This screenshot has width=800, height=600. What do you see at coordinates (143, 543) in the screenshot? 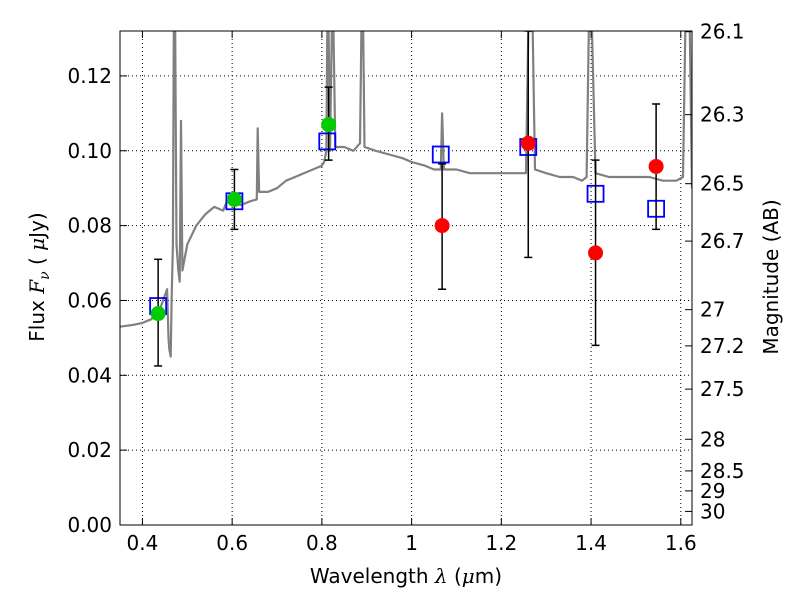
I see `x-tick-label: 0.4` at bounding box center [143, 543].